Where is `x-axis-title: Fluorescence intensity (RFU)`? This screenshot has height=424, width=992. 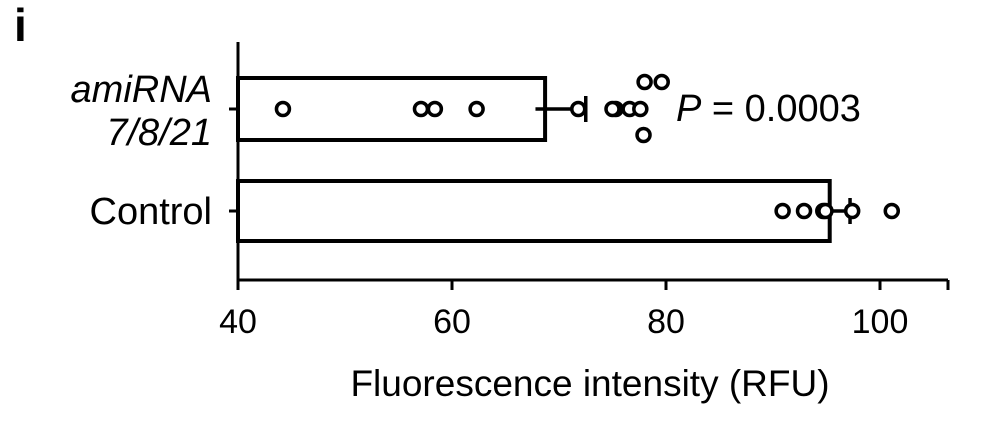
x-axis-title: Fluorescence intensity (RFU) is located at coordinates (589, 383).